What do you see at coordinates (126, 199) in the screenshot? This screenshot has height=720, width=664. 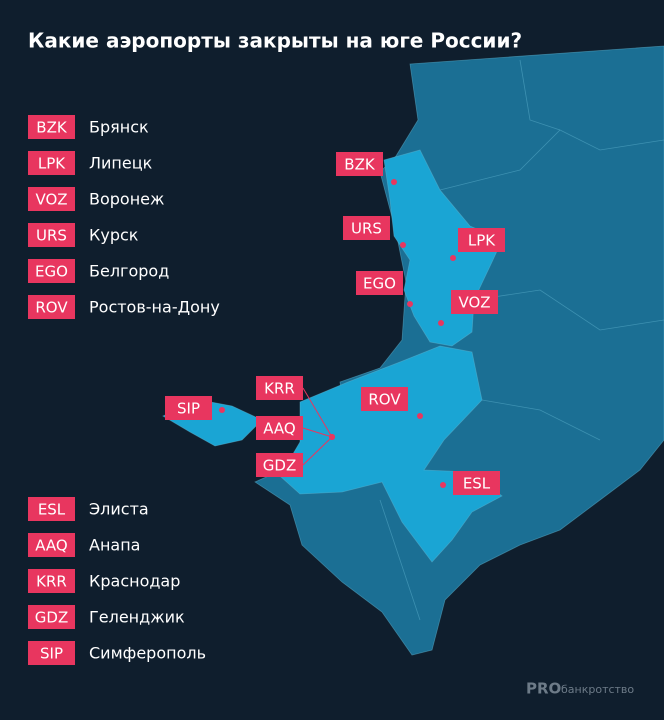 I see `city-label: Воронеж` at bounding box center [126, 199].